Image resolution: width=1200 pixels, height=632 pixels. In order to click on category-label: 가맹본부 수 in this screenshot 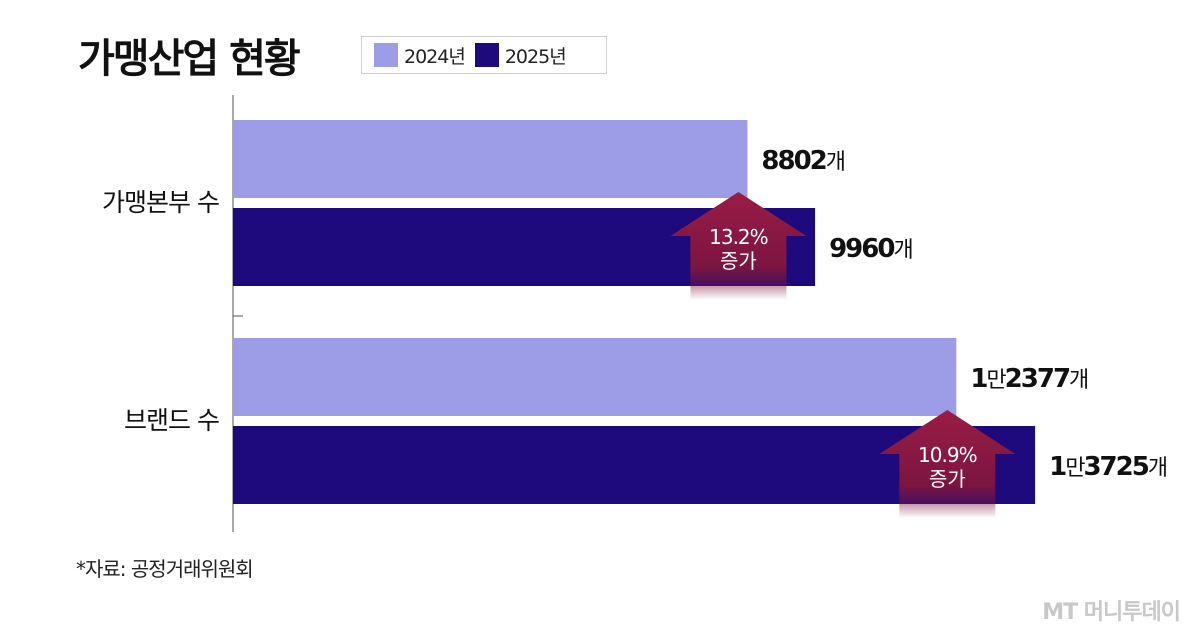, I will do `click(160, 202)`.